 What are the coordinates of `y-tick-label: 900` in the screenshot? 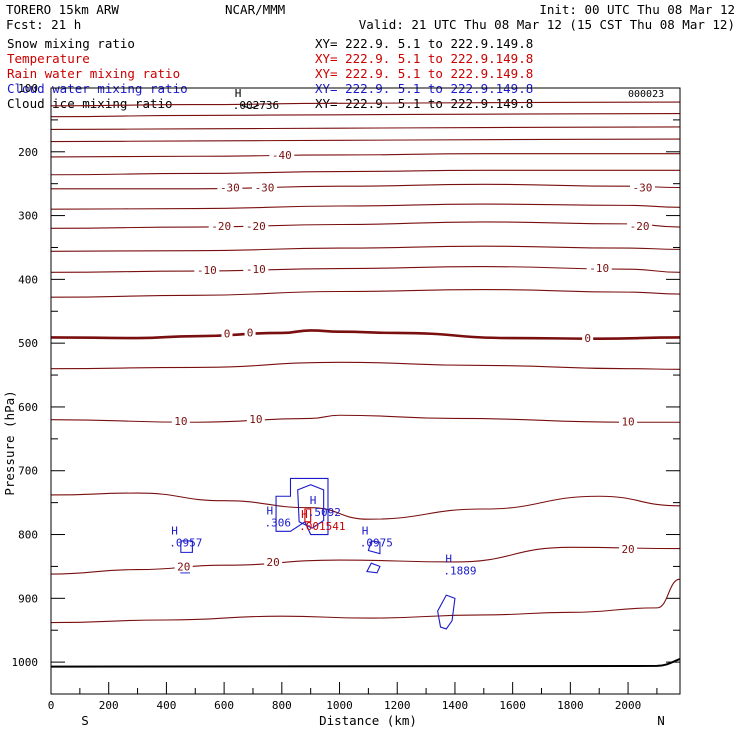 It's located at (28, 598).